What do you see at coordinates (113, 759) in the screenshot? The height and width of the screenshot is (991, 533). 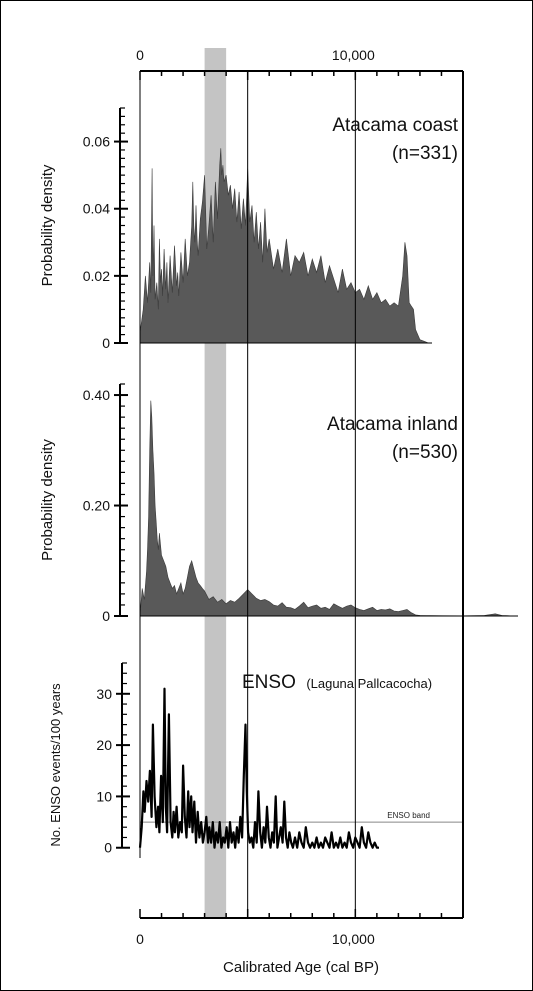 I see `enso-y-axis: 0 10 20 30` at bounding box center [113, 759].